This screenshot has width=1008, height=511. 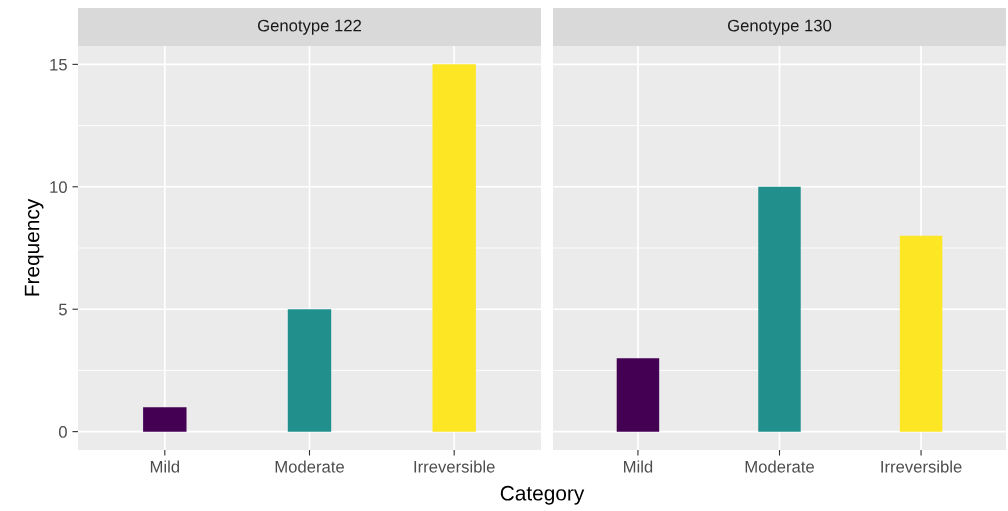 What do you see at coordinates (62, 432) in the screenshot?
I see `y-tick-label: 0` at bounding box center [62, 432].